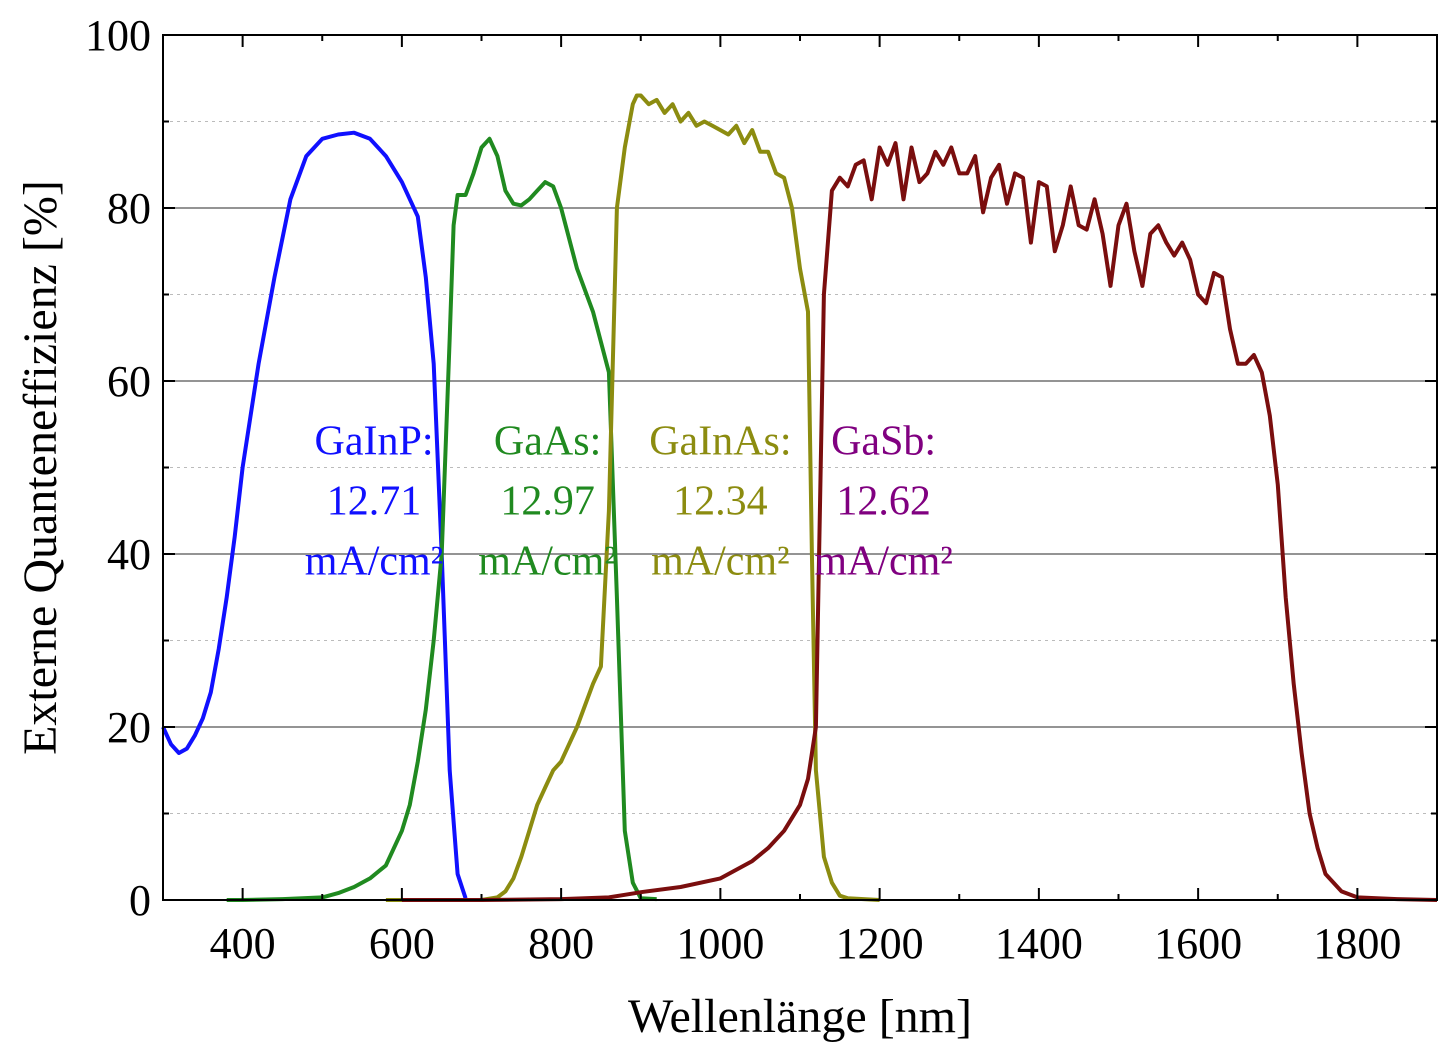 The image size is (1440, 1048). Describe the element at coordinates (1198, 943) in the screenshot. I see `x-tick-label: 1600` at that location.